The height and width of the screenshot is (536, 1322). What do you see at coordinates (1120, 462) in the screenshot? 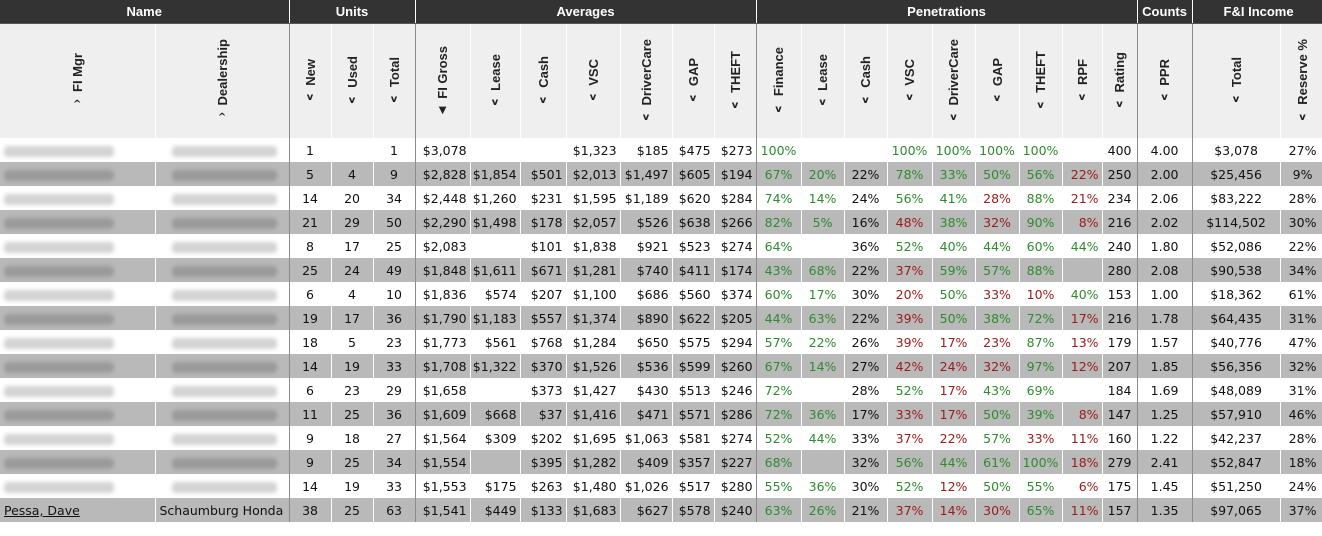
I see `cell-rating: 279` at bounding box center [1120, 462].